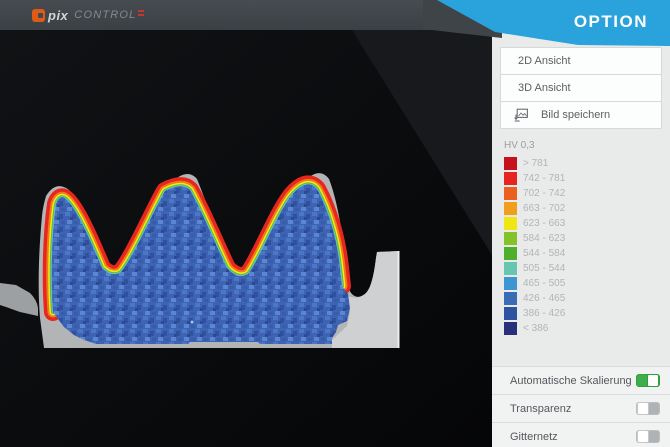 The height and width of the screenshot is (447, 670). I want to click on legend-row: 426 - 465, so click(587, 298).